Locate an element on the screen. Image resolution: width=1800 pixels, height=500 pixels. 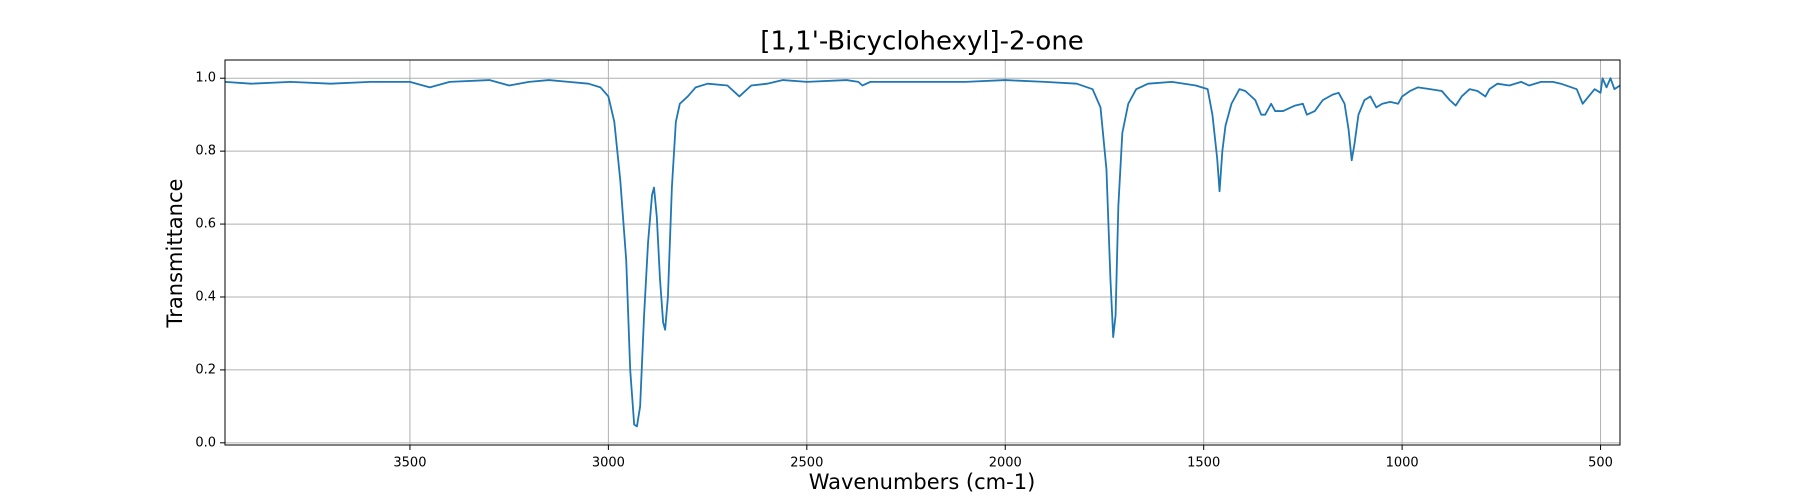
x-tick-label: 3000 is located at coordinates (608, 463).